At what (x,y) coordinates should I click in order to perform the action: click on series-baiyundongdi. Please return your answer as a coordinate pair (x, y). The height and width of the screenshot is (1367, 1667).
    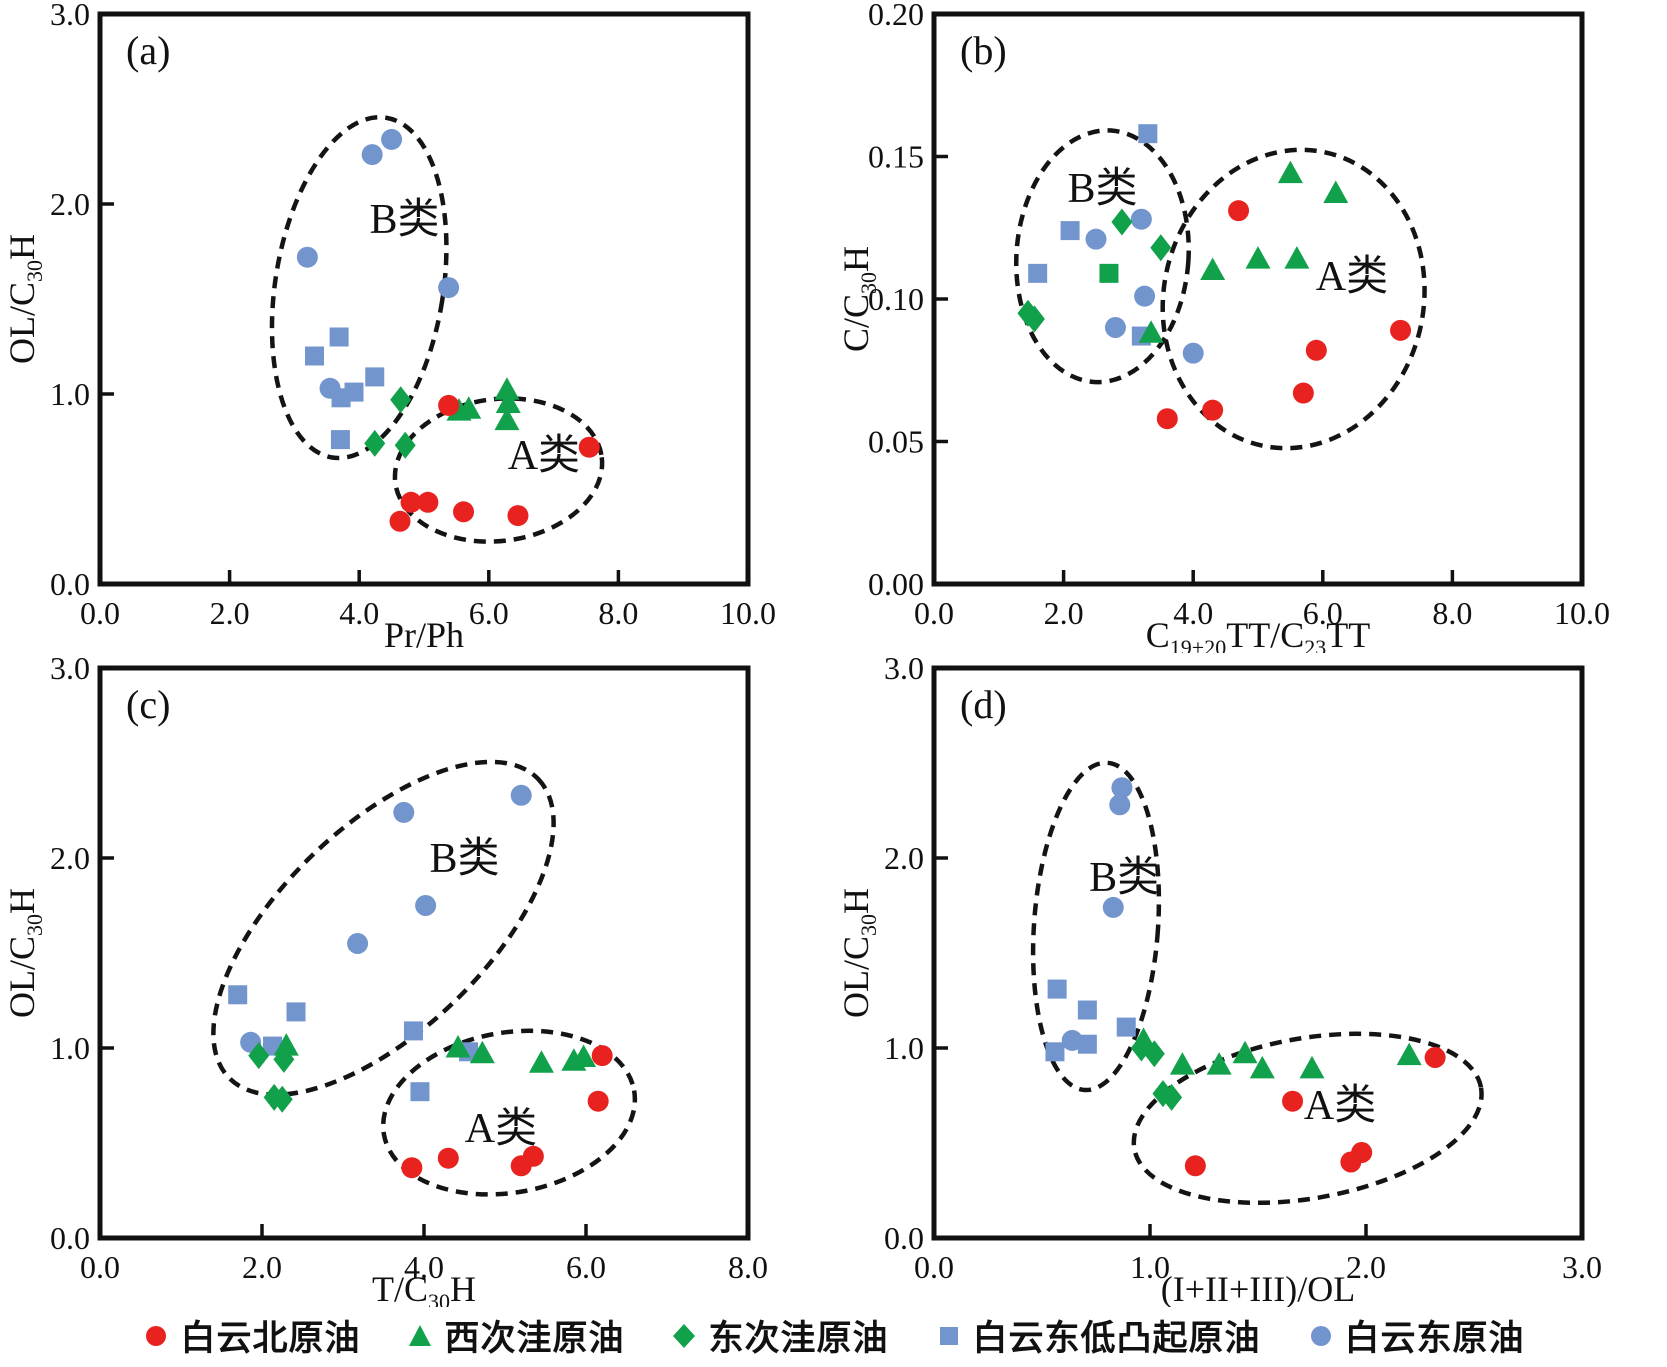
    Looking at the image, I should click on (353, 1043).